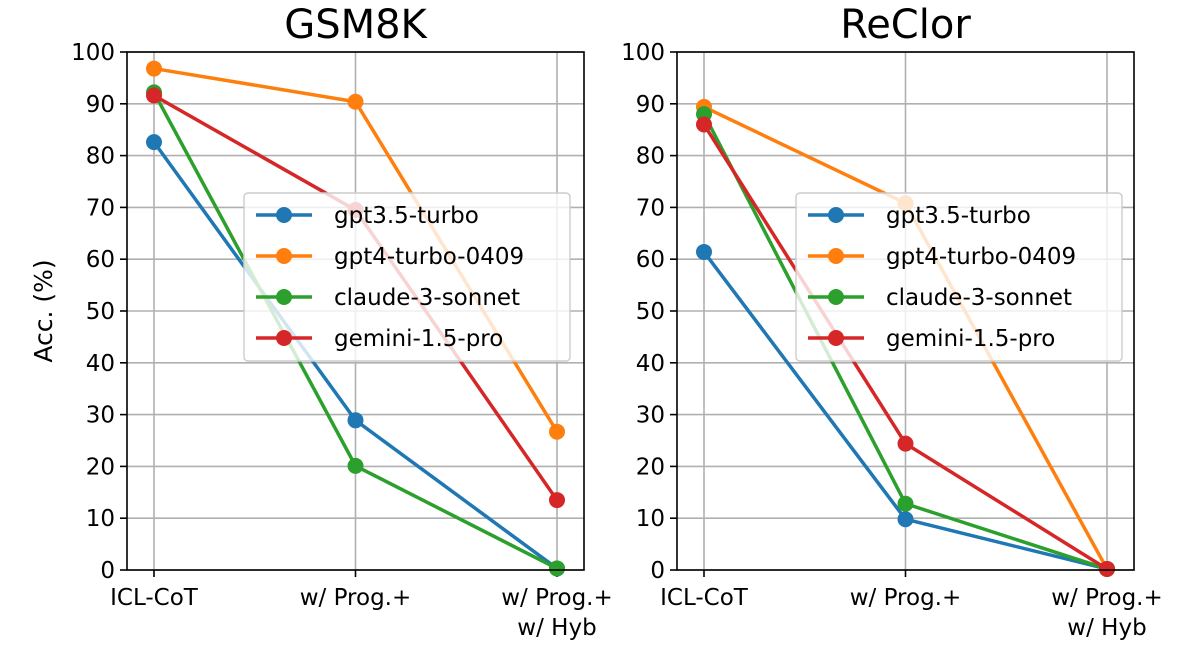 This screenshot has width=1196, height=650. Describe the element at coordinates (43, 310) in the screenshot. I see `y-axis-label: Acc. (%)` at that location.